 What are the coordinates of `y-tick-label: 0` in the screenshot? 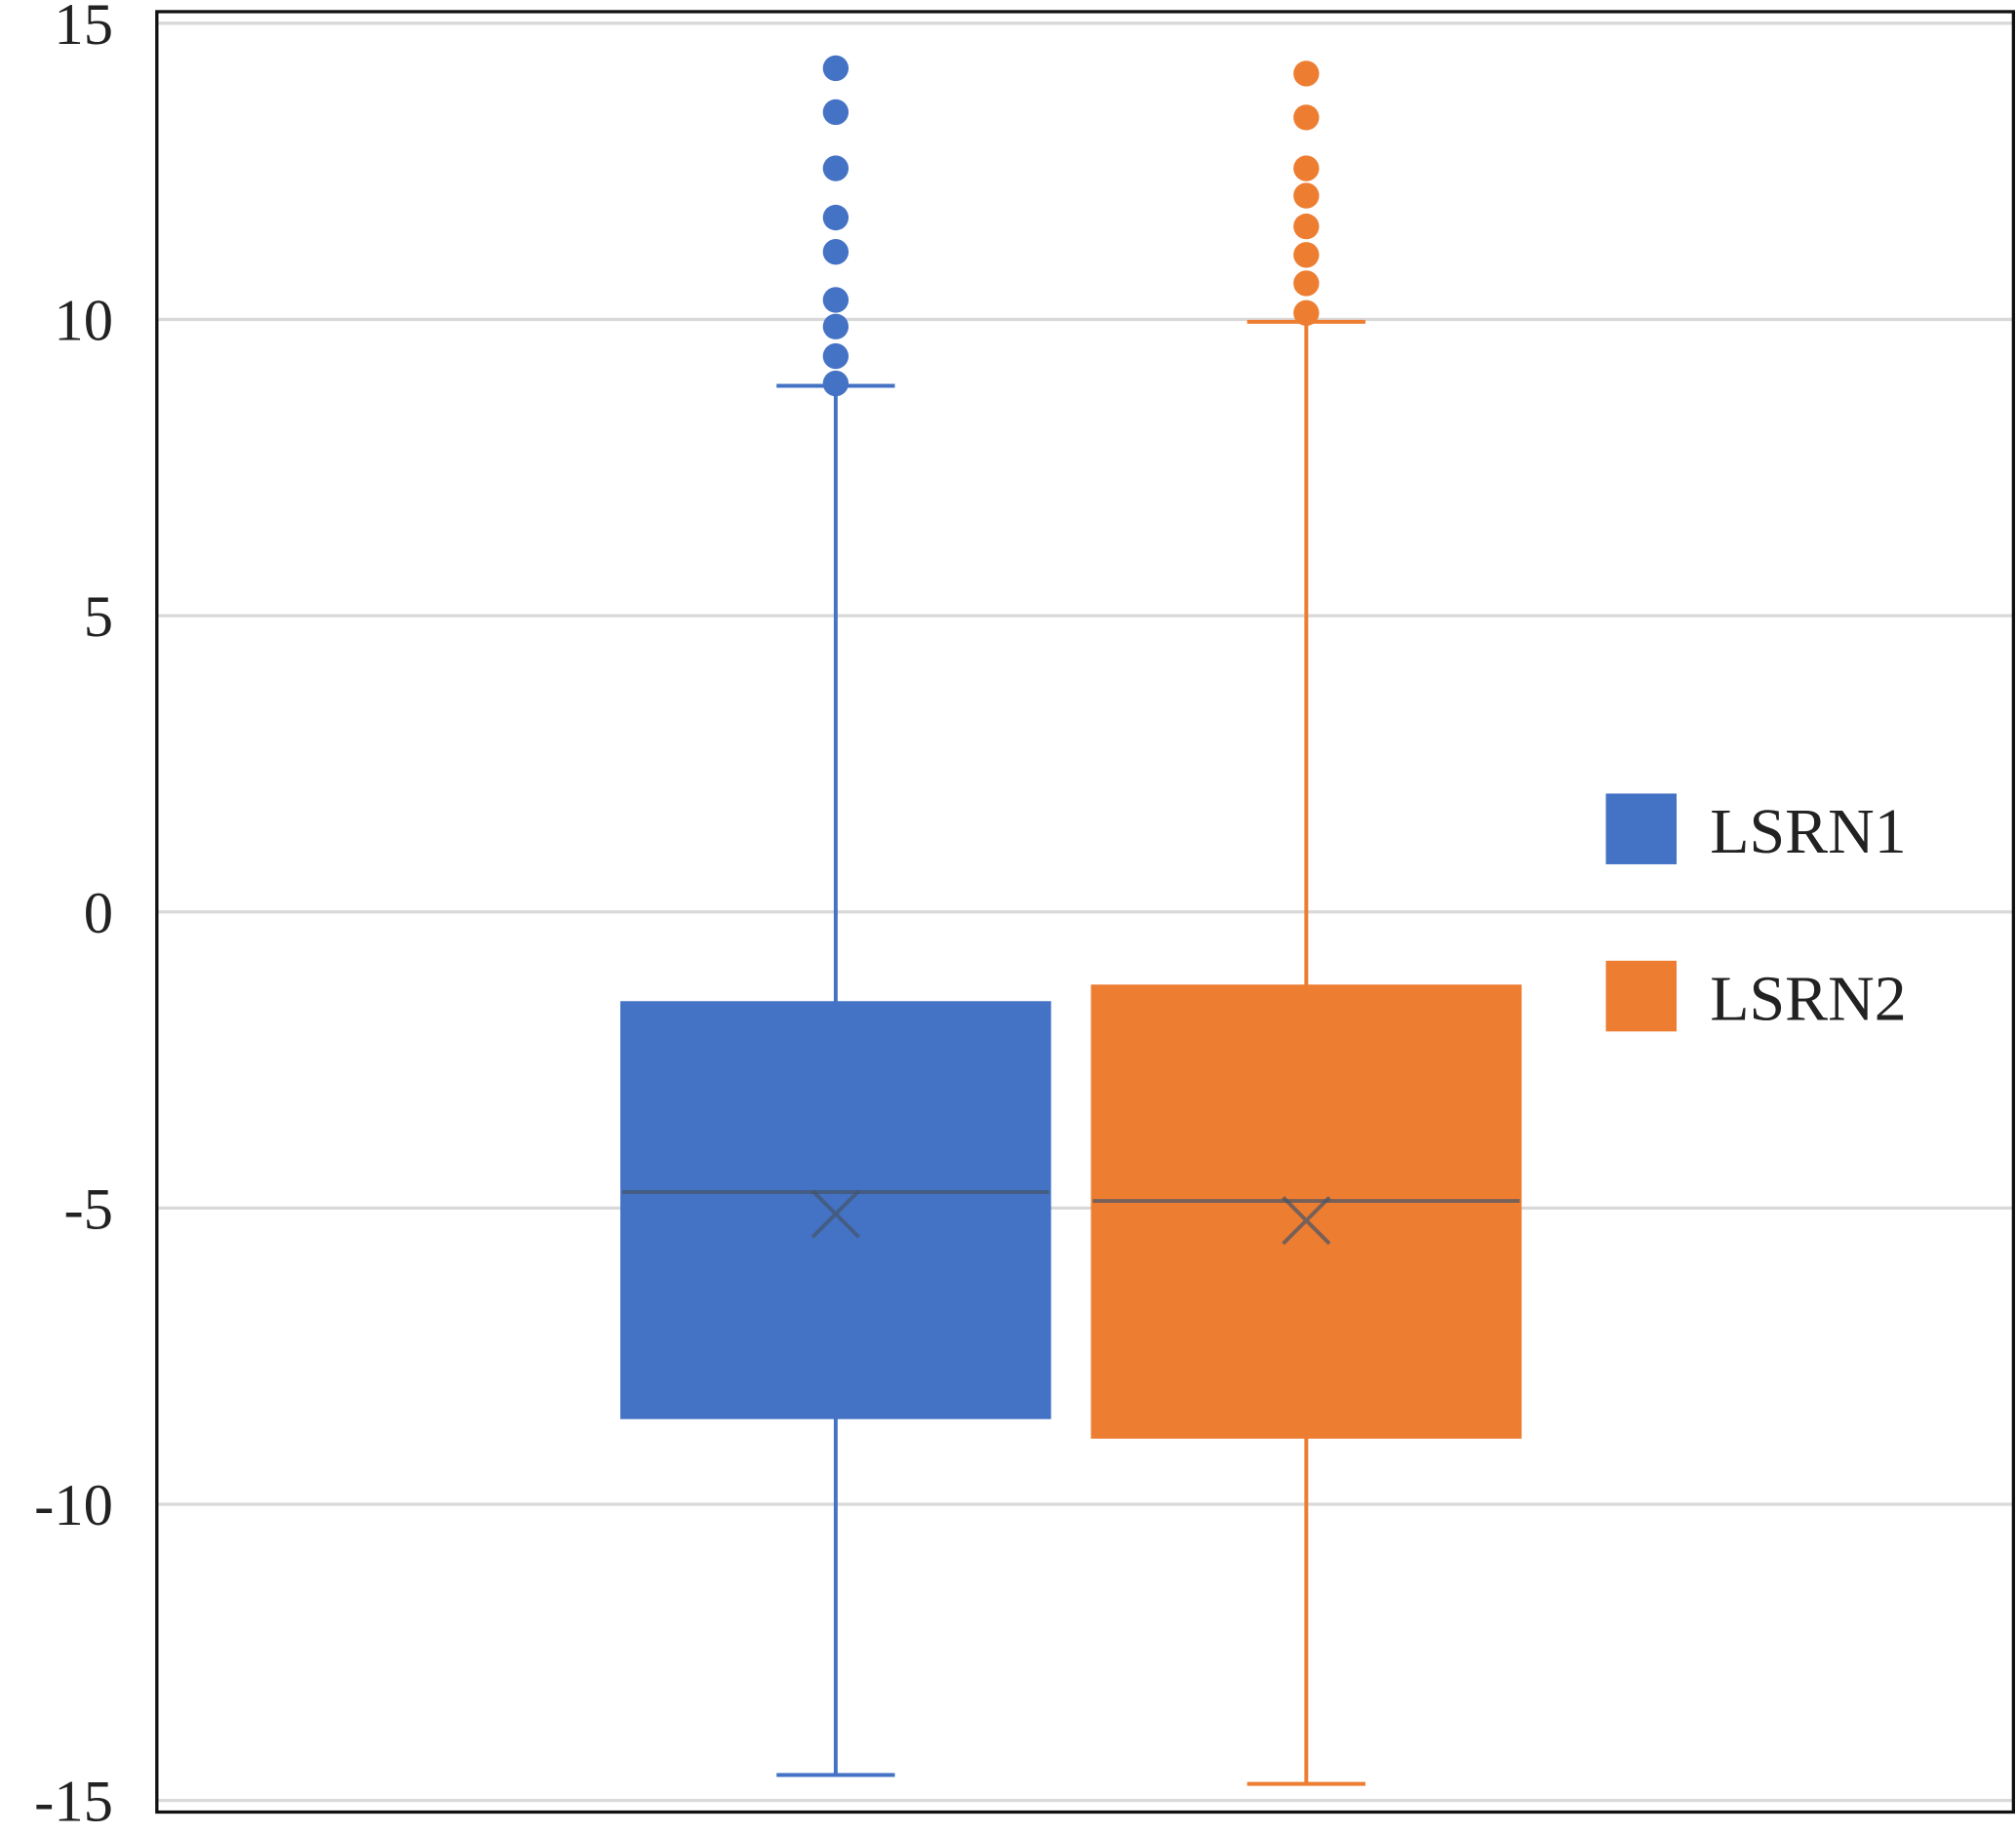 It's located at (99, 913).